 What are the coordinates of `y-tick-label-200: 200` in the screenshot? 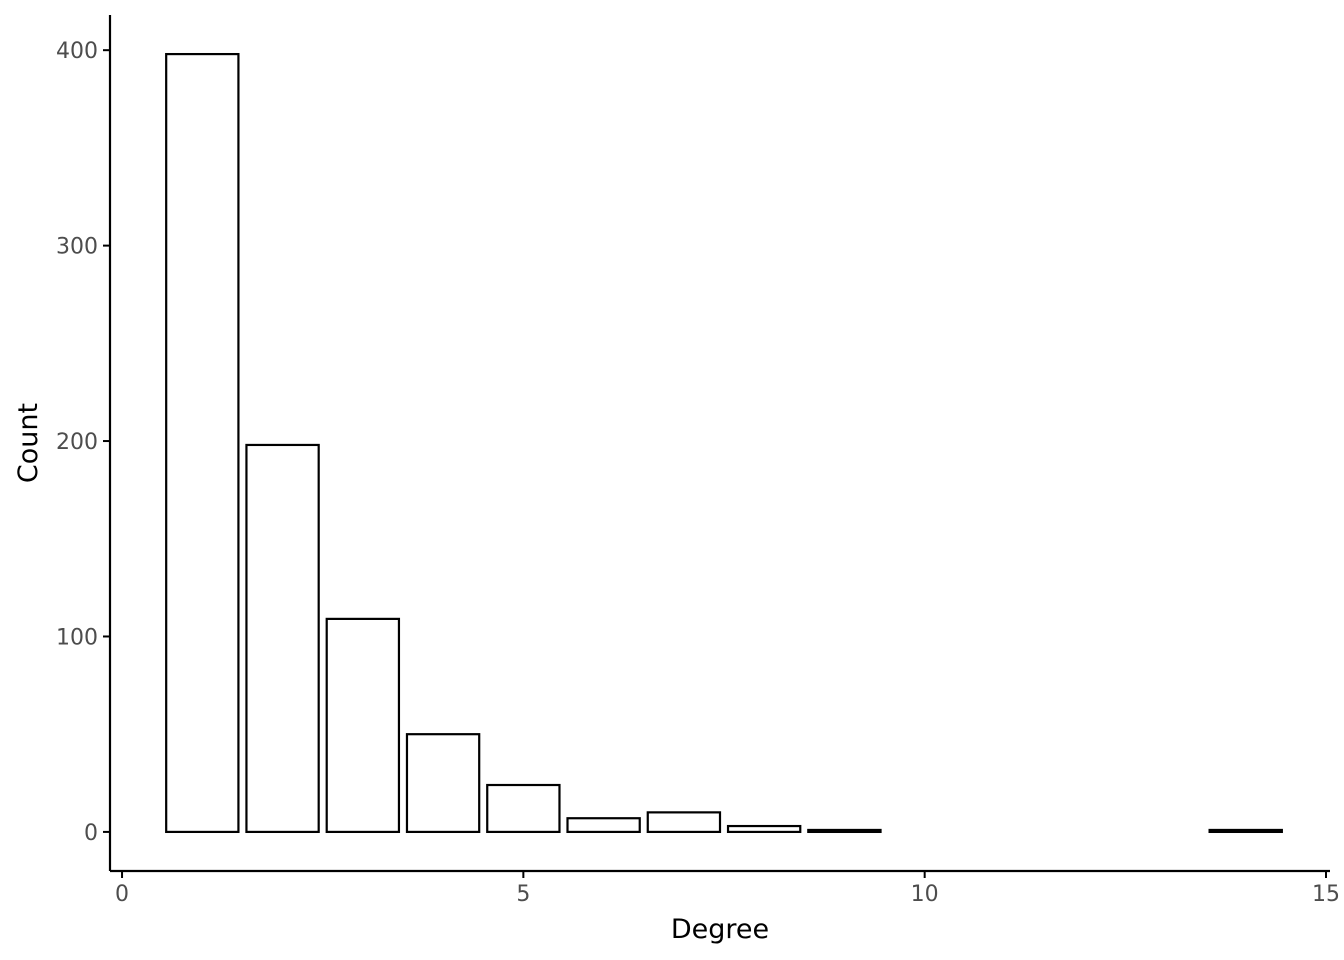 It's located at (77, 442).